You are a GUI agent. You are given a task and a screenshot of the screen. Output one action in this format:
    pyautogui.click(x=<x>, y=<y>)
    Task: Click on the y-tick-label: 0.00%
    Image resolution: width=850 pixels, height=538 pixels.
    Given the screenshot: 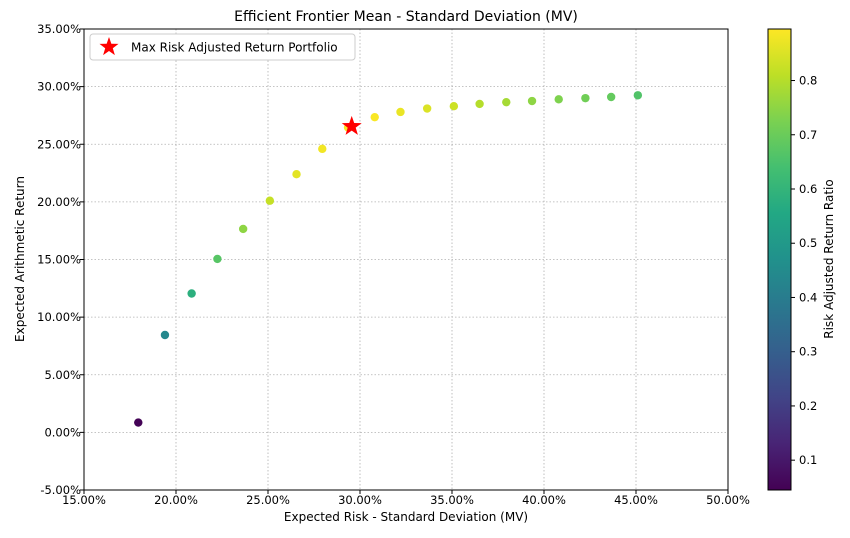 What is the action you would take?
    pyautogui.click(x=62, y=432)
    